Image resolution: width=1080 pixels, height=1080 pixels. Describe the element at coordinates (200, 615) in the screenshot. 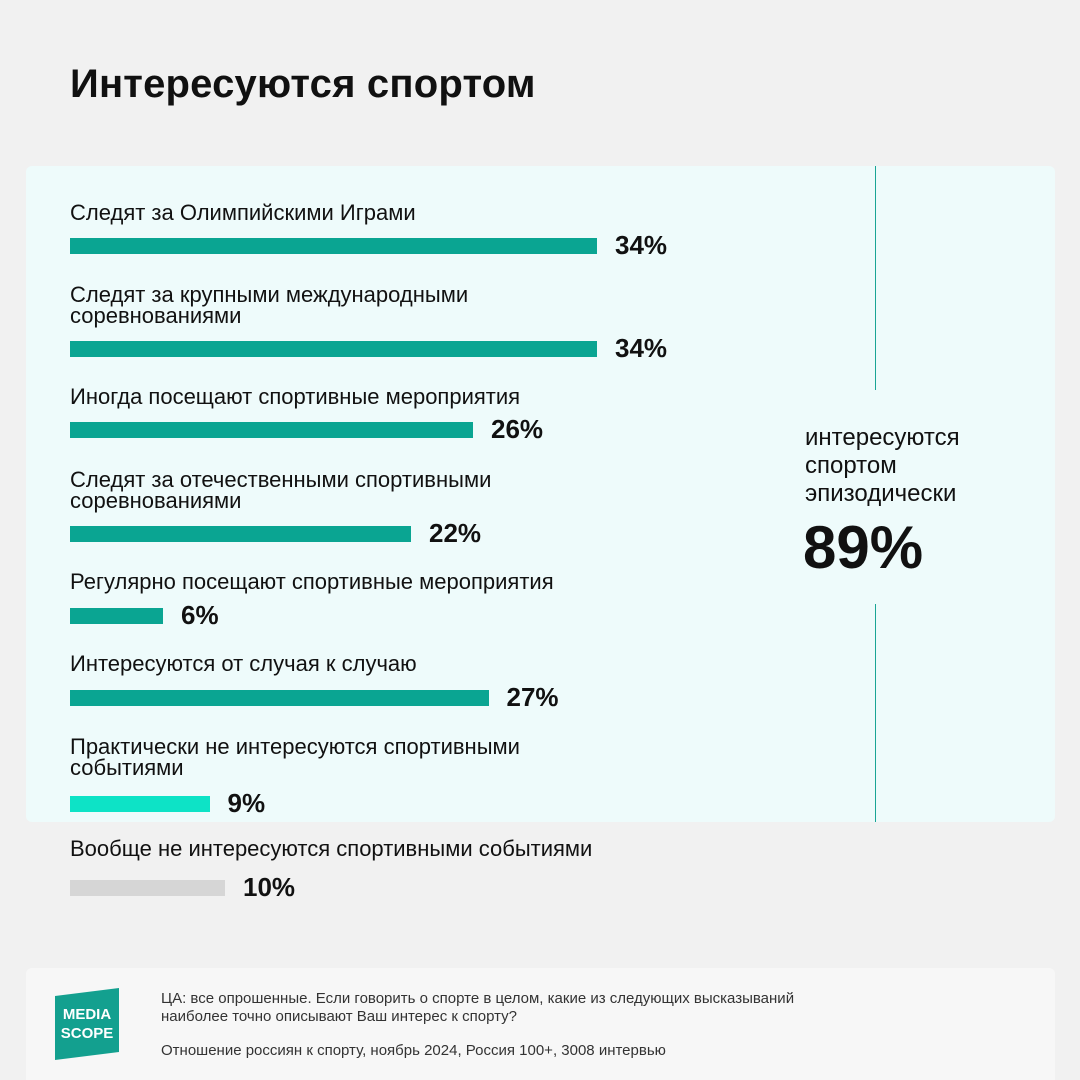

I see `bar-value-label: 6%` at that location.